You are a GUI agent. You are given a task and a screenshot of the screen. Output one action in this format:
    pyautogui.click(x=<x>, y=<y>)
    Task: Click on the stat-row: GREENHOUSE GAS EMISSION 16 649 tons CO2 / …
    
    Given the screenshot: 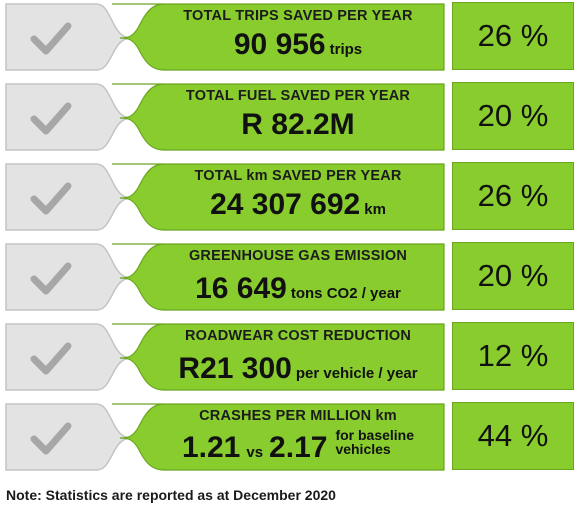 What is the action you would take?
    pyautogui.click(x=290, y=277)
    